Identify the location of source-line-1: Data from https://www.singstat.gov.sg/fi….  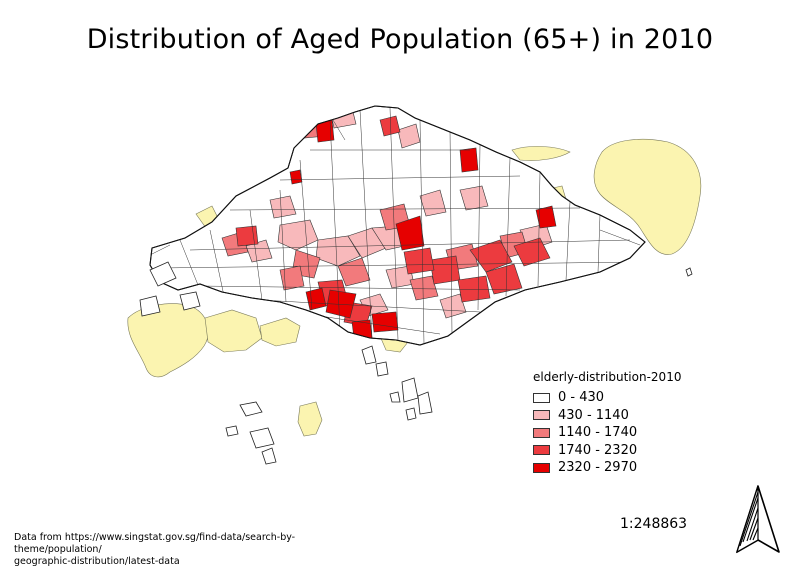
(155, 543).